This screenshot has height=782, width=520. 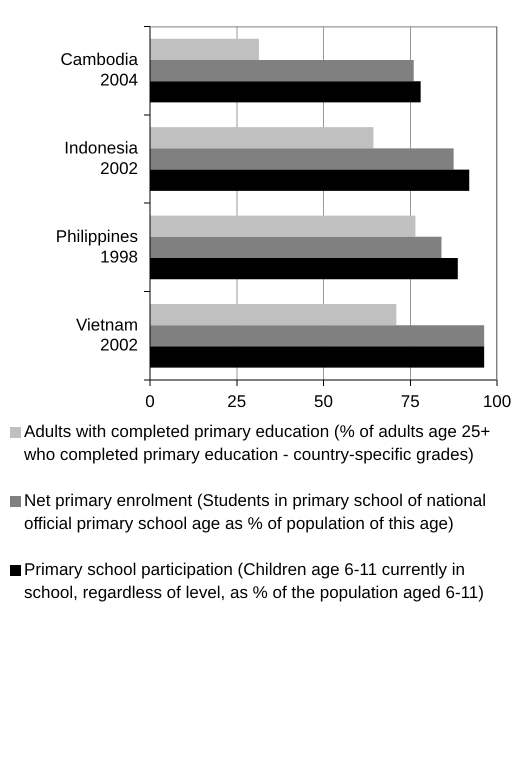 I want to click on legend-label: Primary school participation (Children age 6-11 currently in school, regardless of level, as % of the population aged 6-11), so click(x=254, y=581).